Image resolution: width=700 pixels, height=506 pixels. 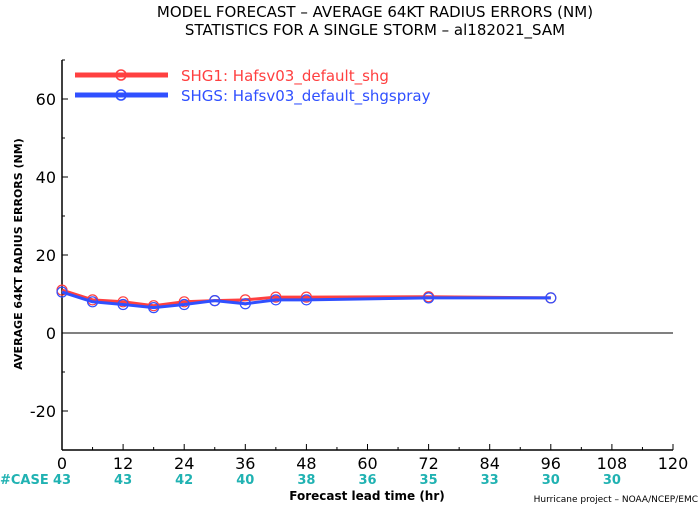 What do you see at coordinates (51, 333) in the screenshot?
I see `y-tick-label: 0` at bounding box center [51, 333].